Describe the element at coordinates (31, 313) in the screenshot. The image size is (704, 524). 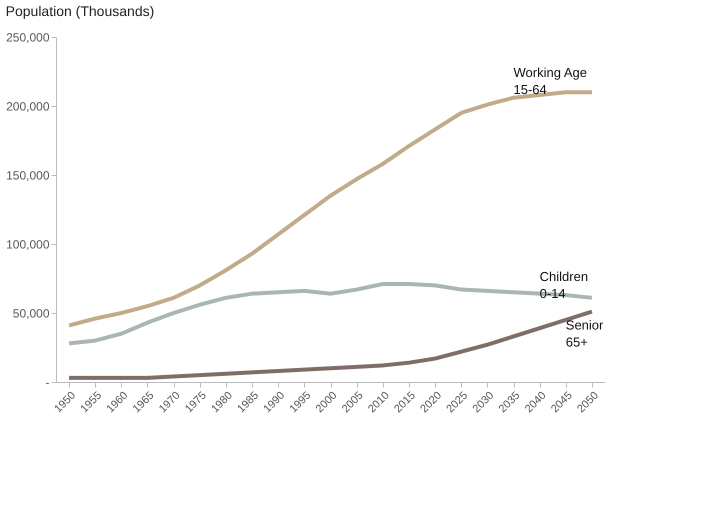
I see `y-tick-label: 50,000` at that location.